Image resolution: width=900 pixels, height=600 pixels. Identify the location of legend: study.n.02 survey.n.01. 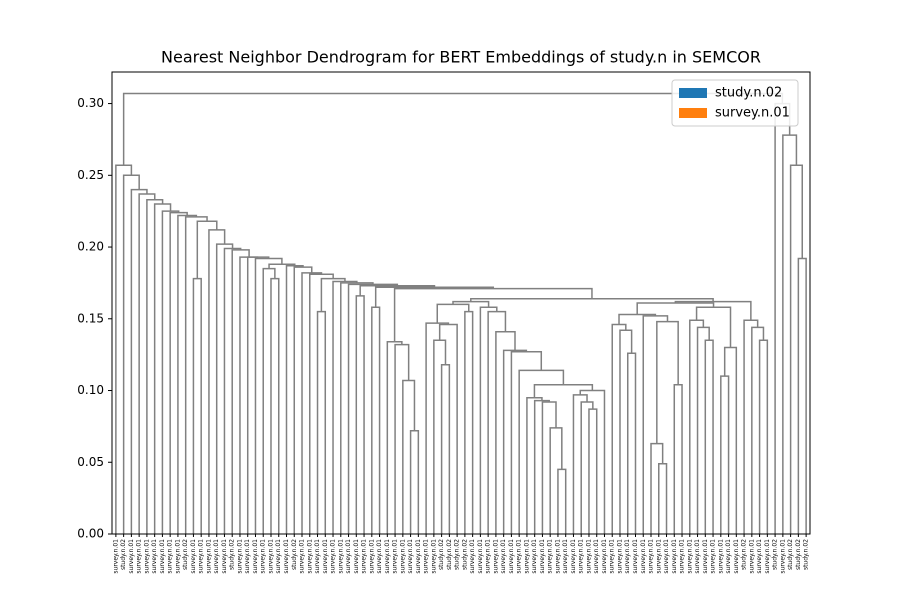
(735, 103).